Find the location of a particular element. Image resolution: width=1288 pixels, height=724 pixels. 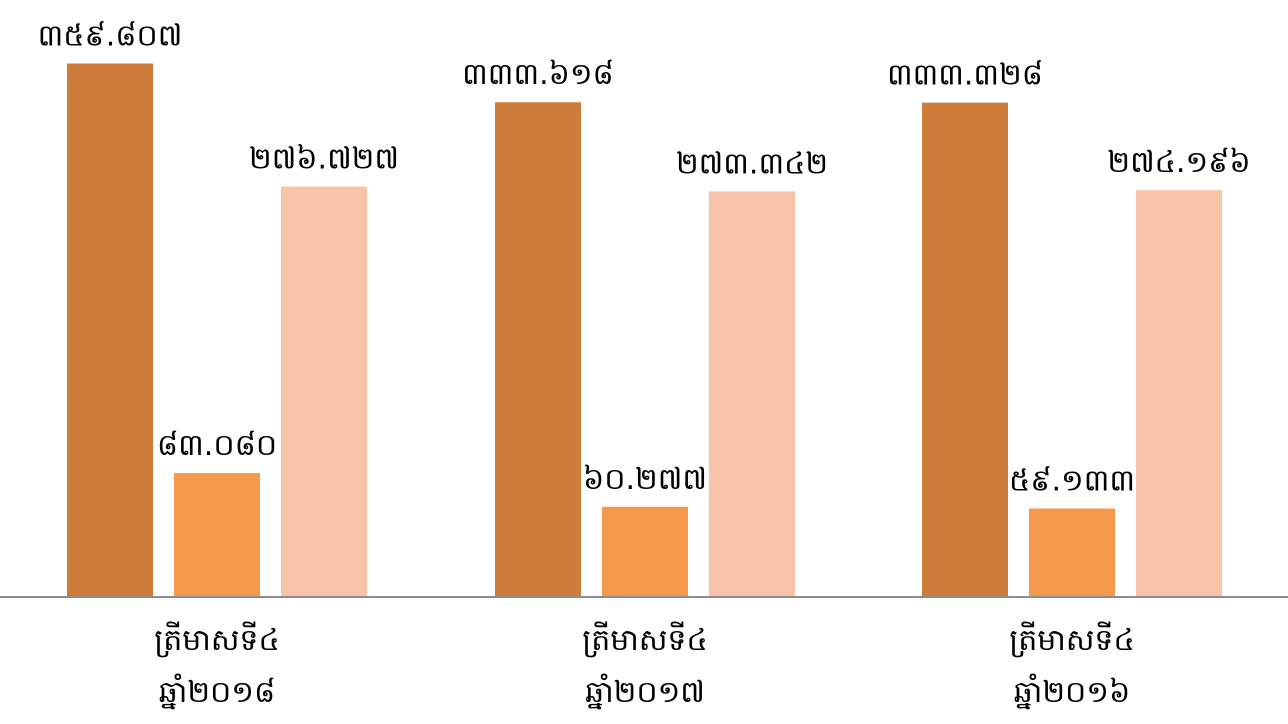

bar-series1-cat1 is located at coordinates (110, 329).